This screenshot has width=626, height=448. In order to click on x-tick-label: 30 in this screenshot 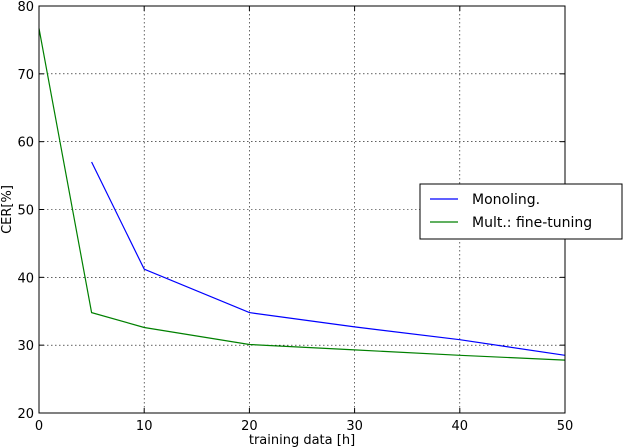, I will do `click(354, 426)`.